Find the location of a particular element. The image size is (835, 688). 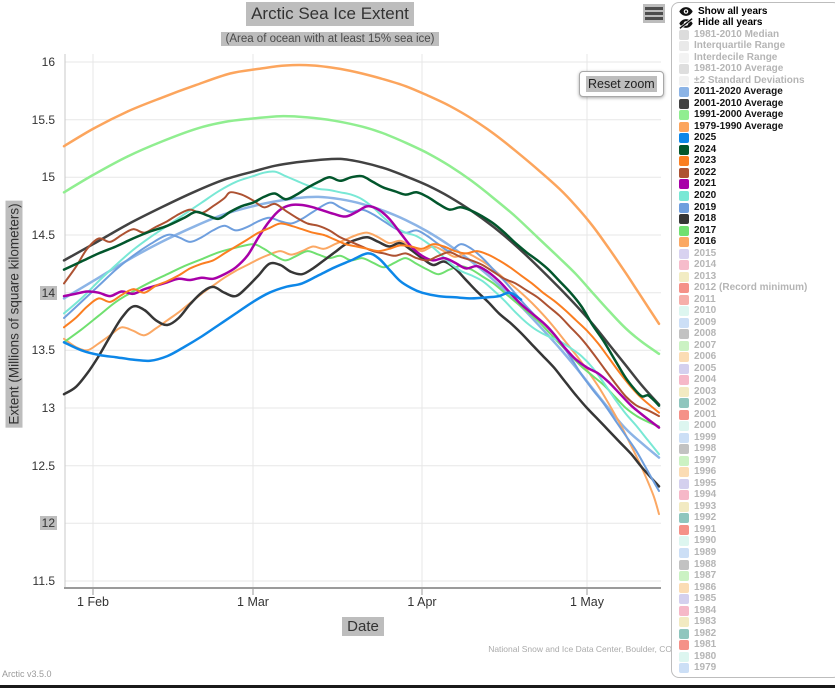

legend-item-2011: 2011 is located at coordinates (757, 300).